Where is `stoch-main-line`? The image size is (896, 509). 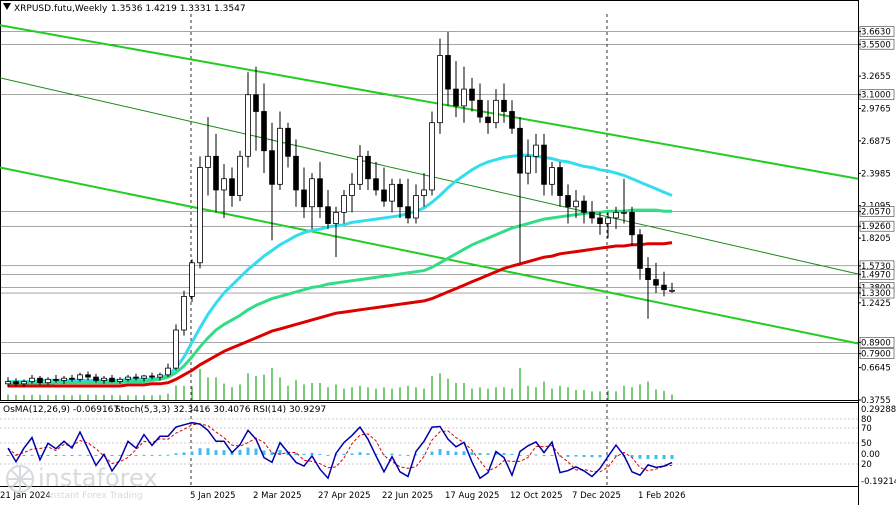 stoch-main-line is located at coordinates (340, 450).